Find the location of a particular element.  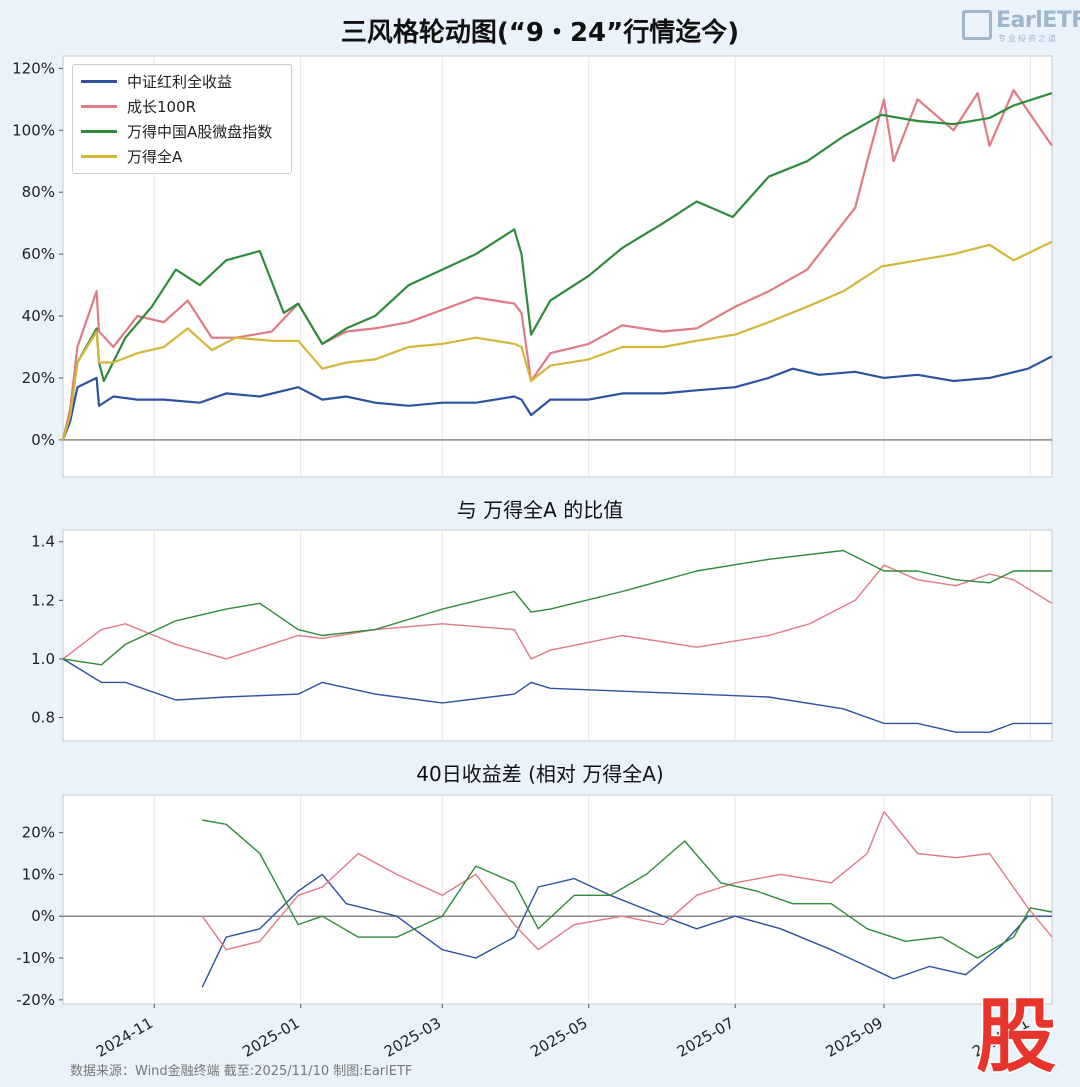

x-tick-label: 2025-03 is located at coordinates (412, 1037).